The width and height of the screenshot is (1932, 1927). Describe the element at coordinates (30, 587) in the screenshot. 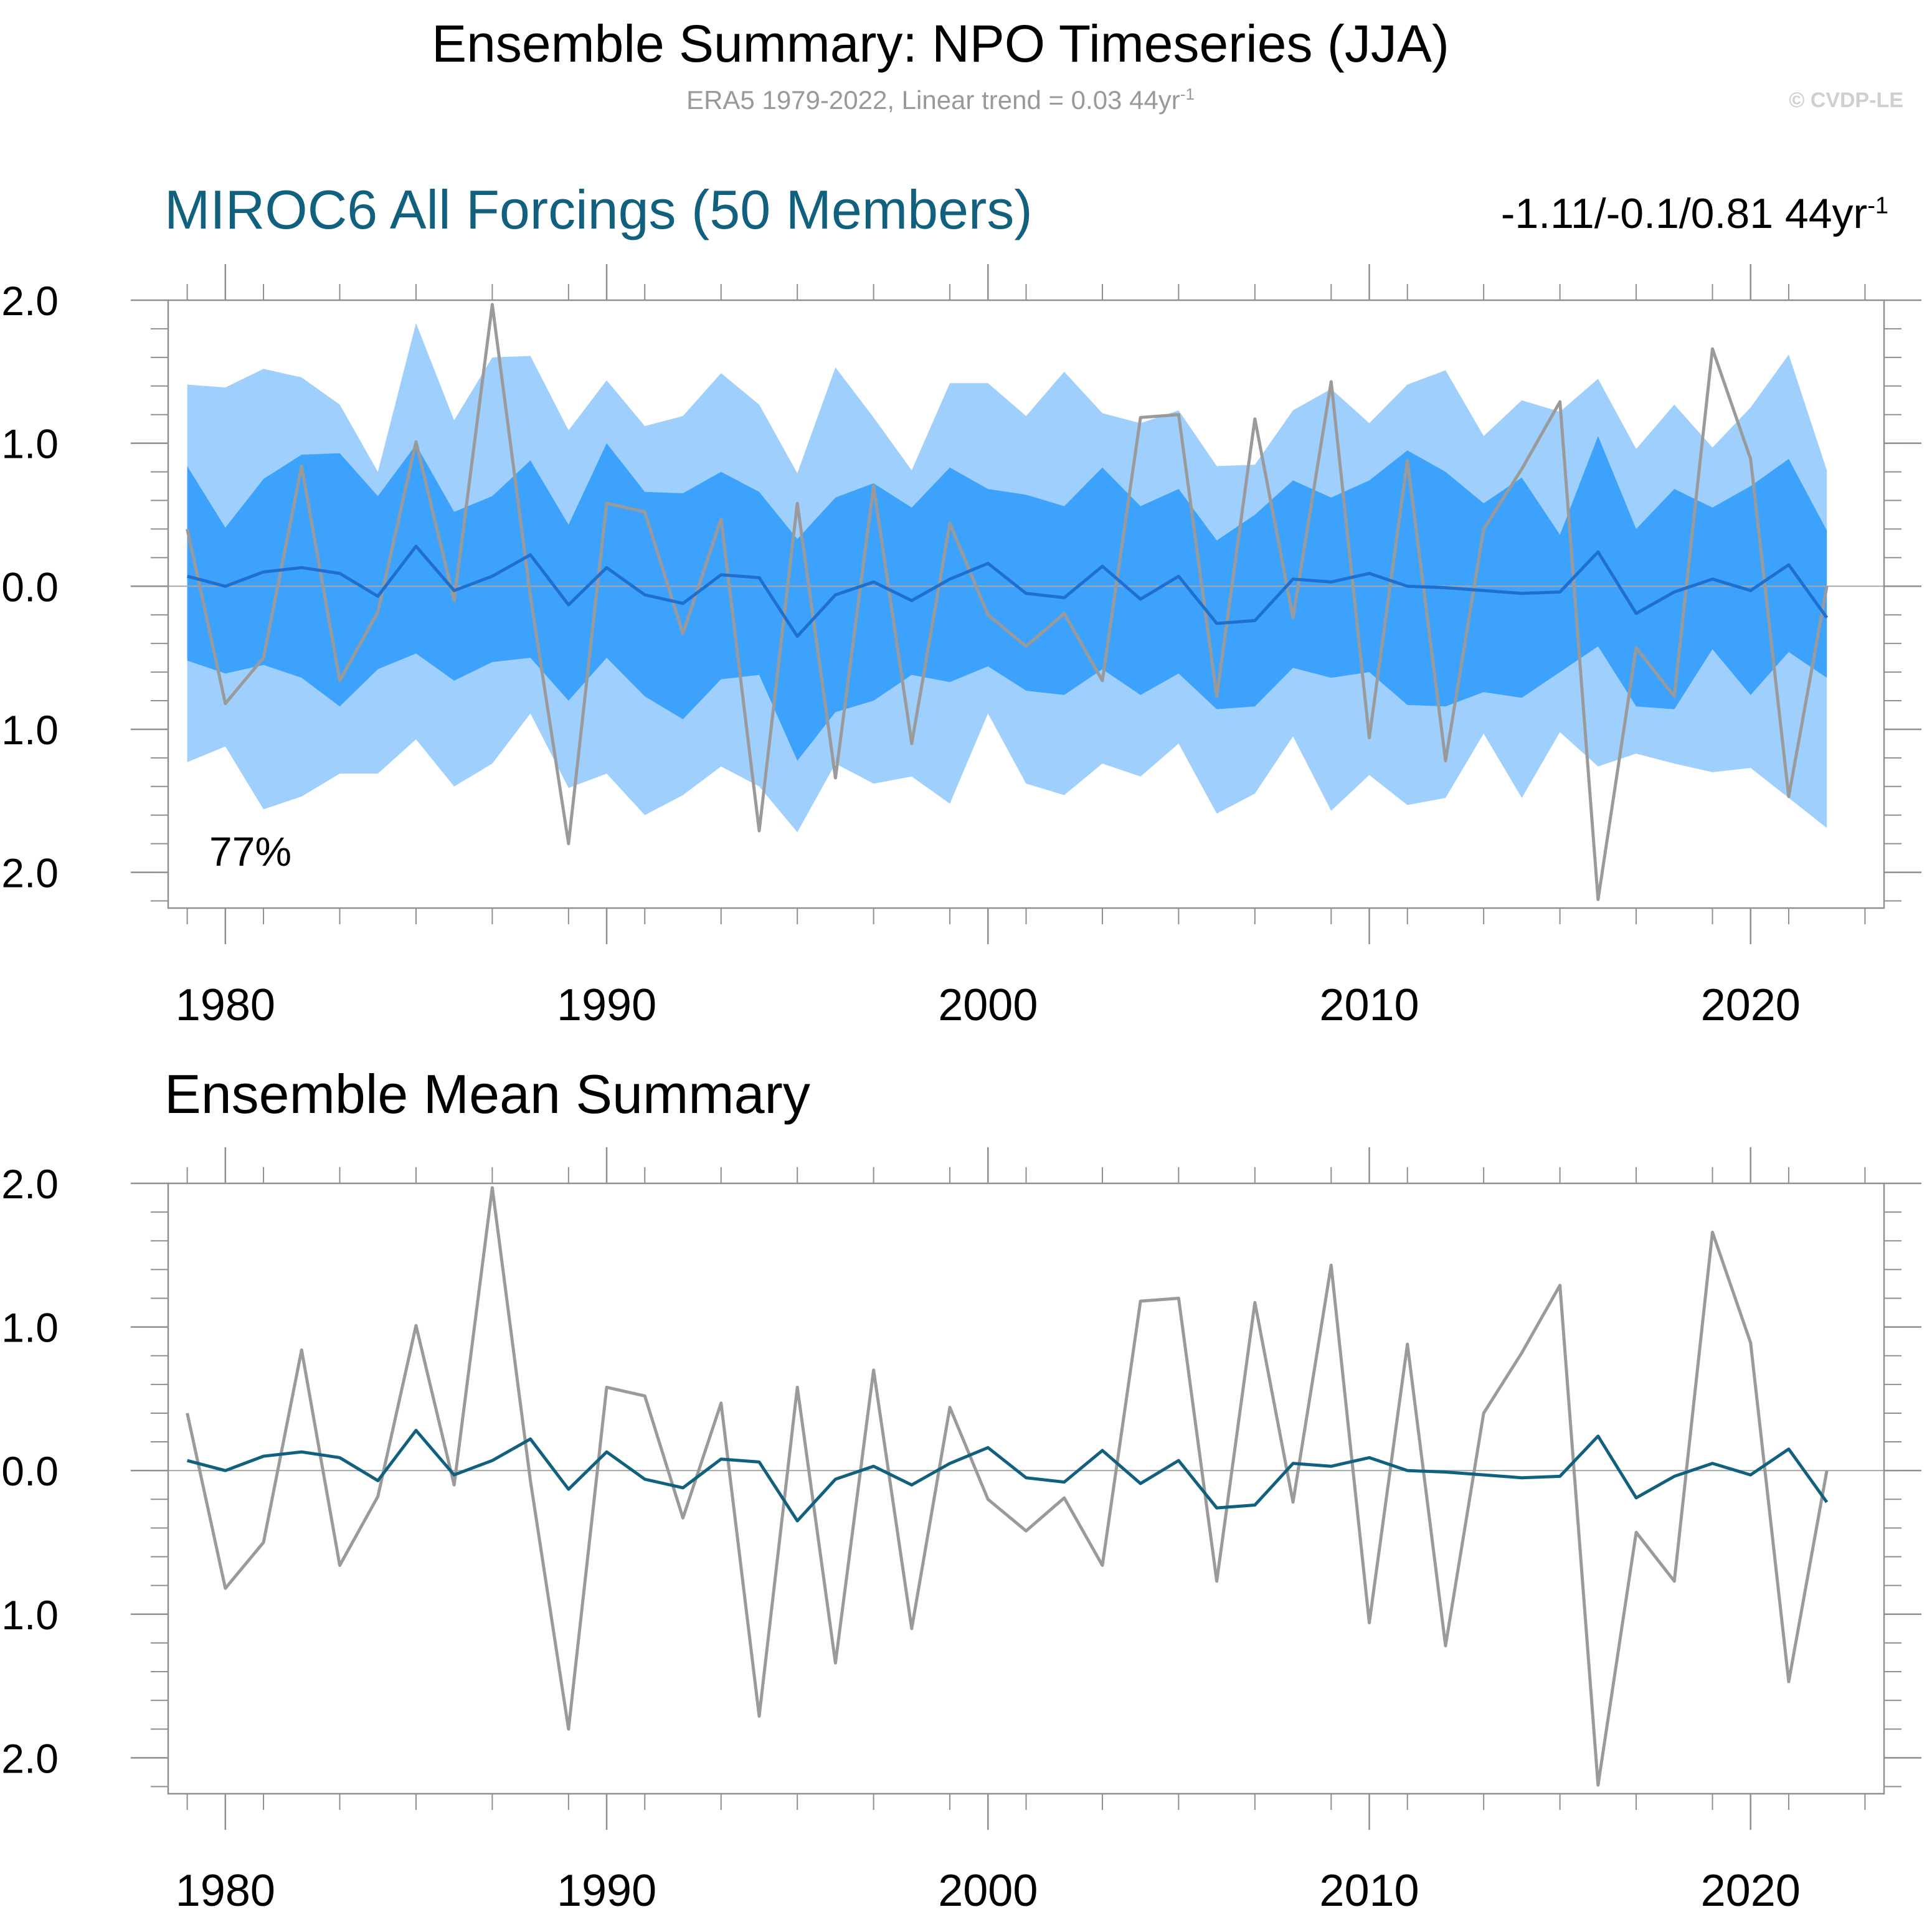

I see `panel1-ytick-label: 0.0` at that location.